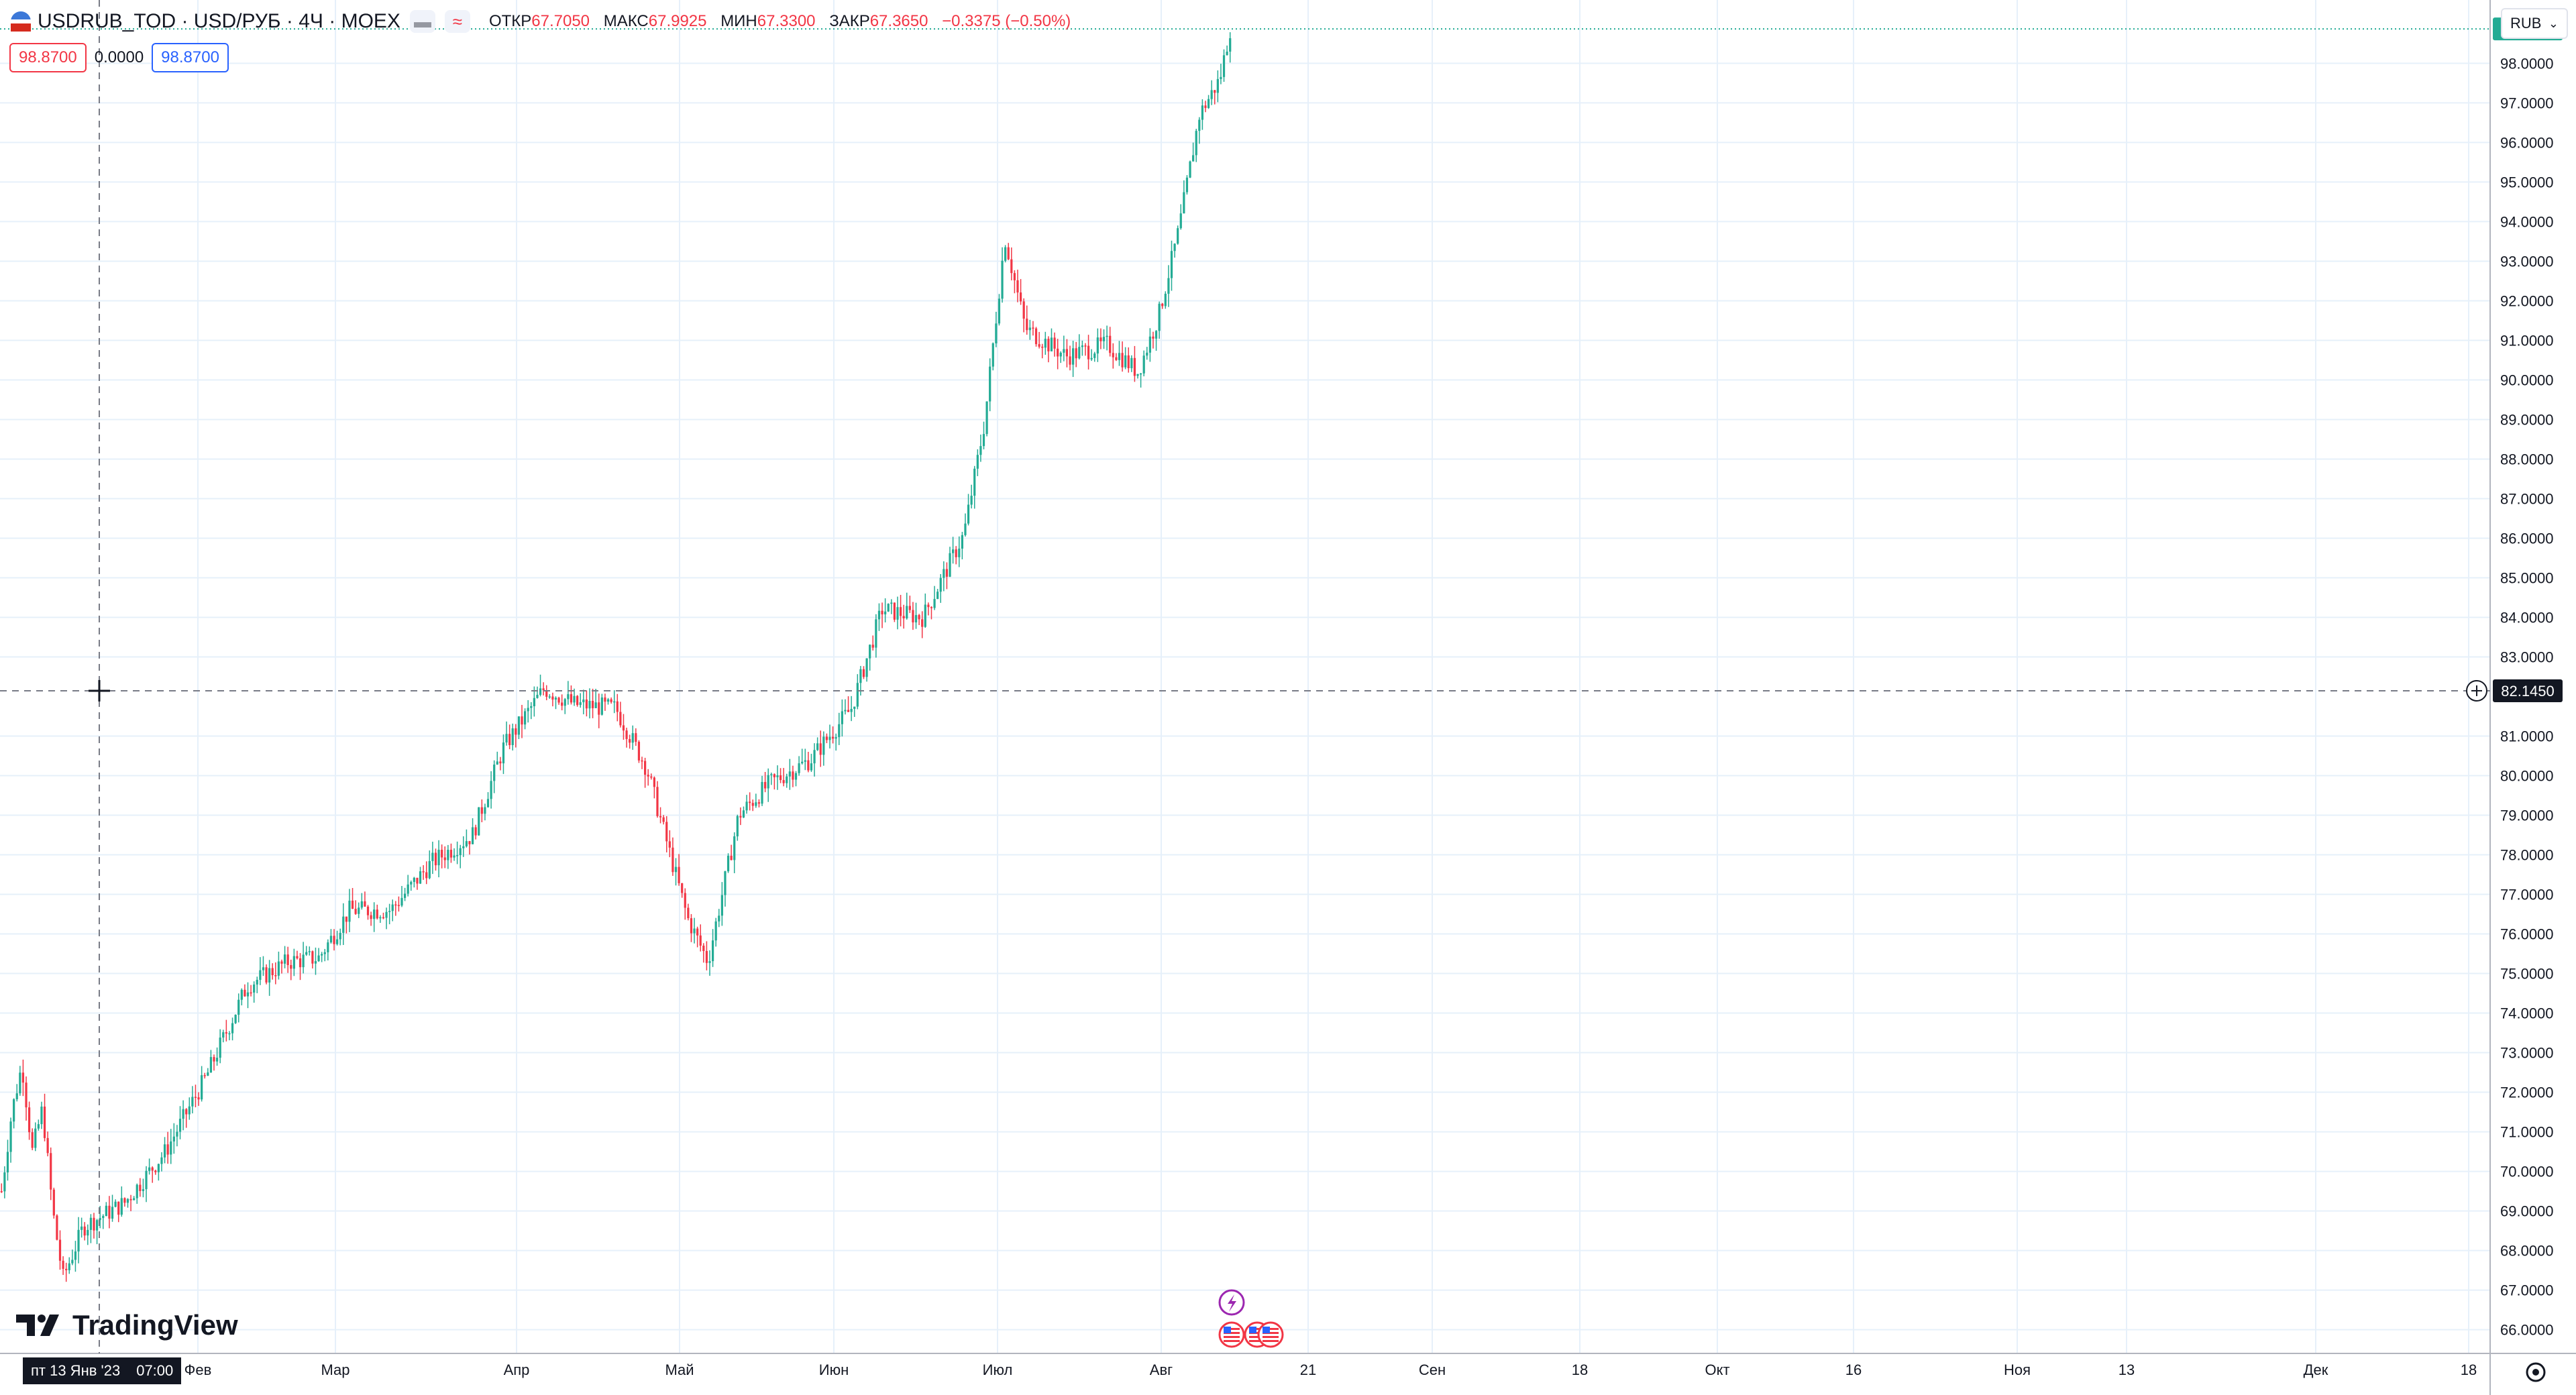  Describe the element at coordinates (2527, 1053) in the screenshot. I see `price-tick-label: 73.0000` at that location.